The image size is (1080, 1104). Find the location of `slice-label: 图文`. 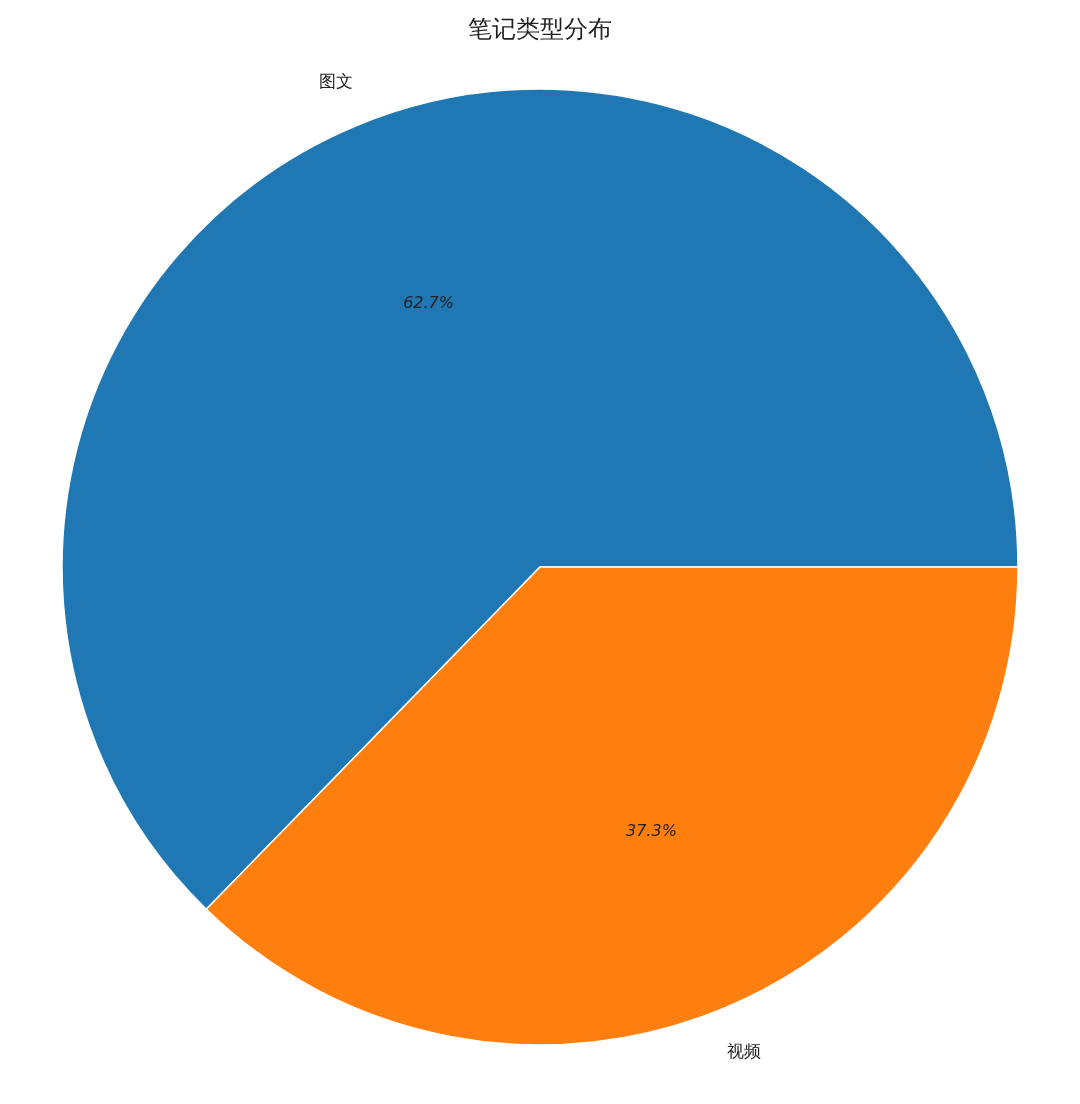

slice-label: 图文 is located at coordinates (335, 81).